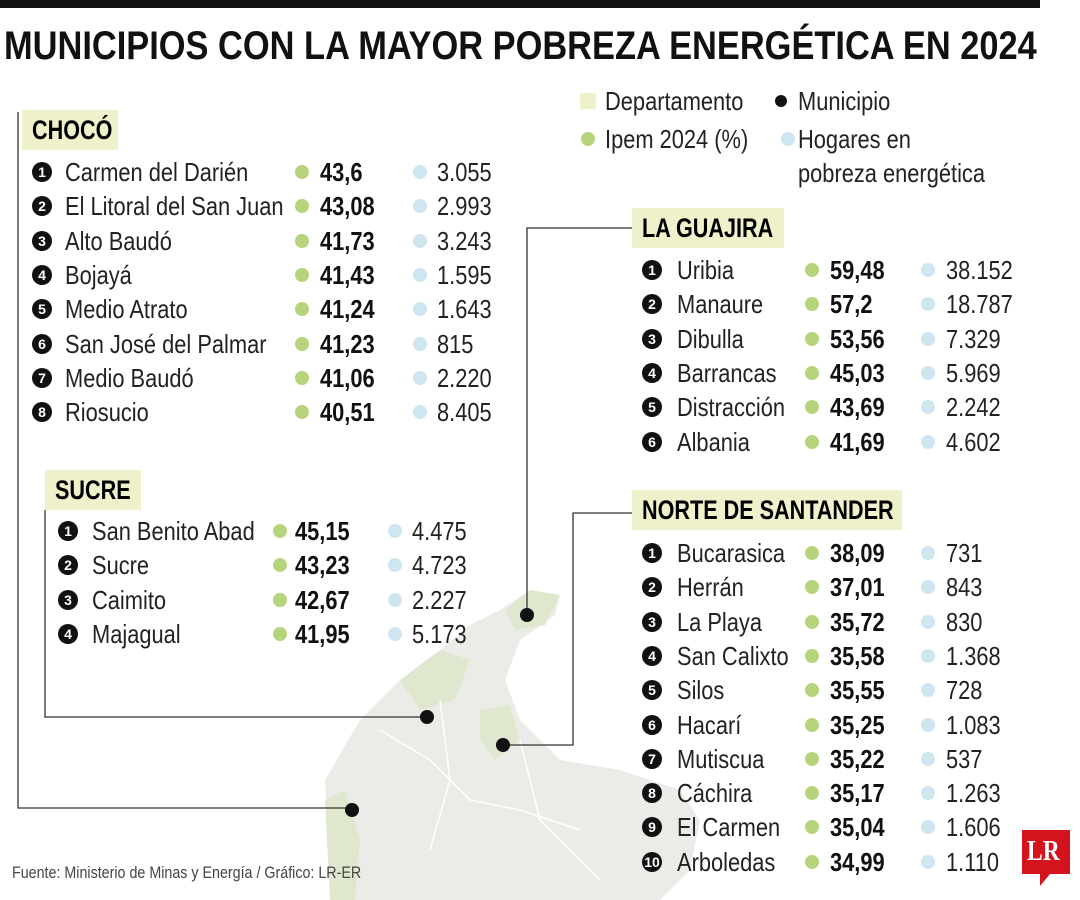 This screenshot has height=900, width=1080. I want to click on hogares-value: 2.227, so click(439, 599).